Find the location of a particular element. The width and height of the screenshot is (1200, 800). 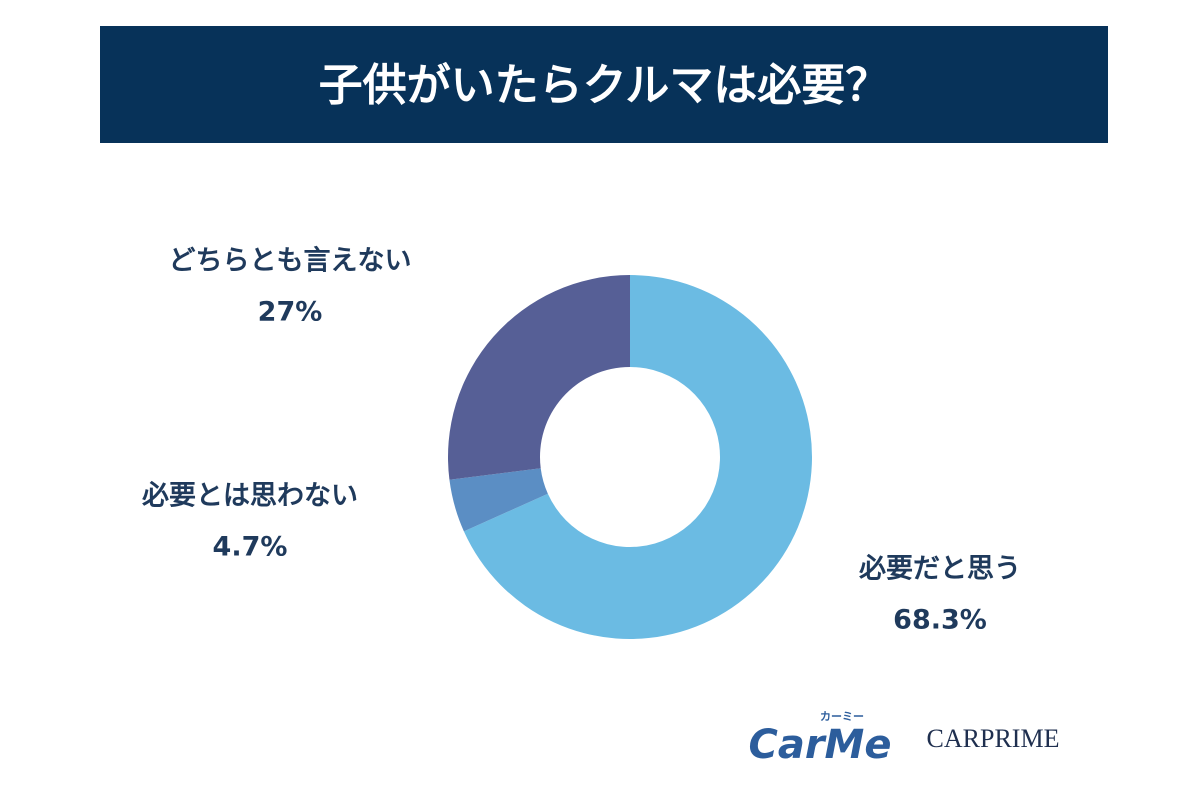

value-label: 27% is located at coordinates (290, 312).